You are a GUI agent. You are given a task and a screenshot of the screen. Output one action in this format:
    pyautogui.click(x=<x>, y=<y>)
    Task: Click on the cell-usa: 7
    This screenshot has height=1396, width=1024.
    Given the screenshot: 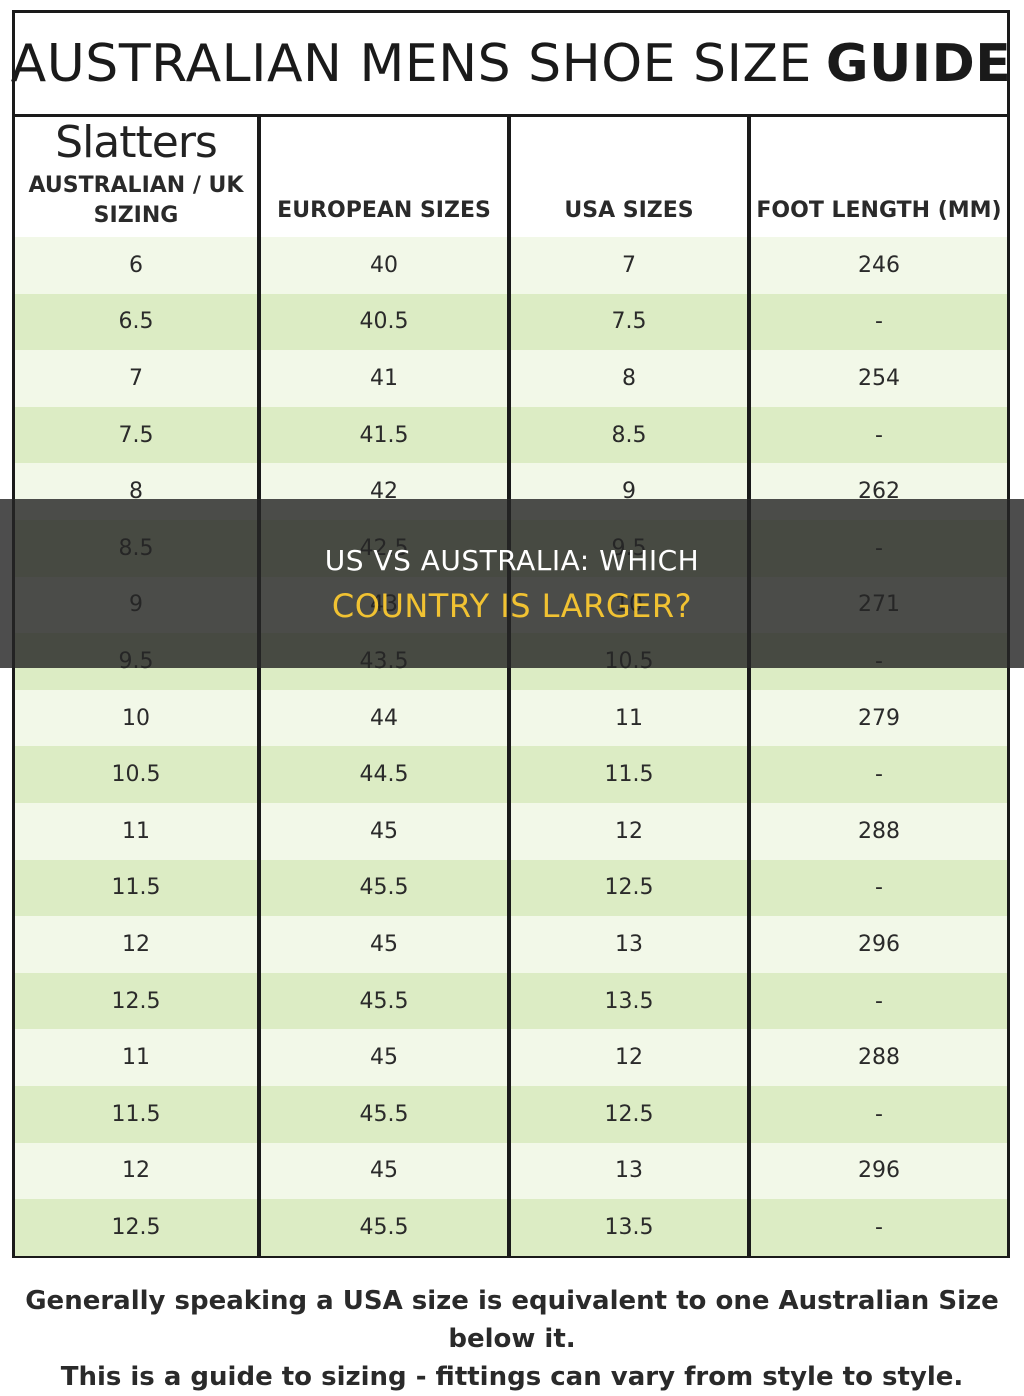 What is the action you would take?
    pyautogui.click(x=628, y=265)
    